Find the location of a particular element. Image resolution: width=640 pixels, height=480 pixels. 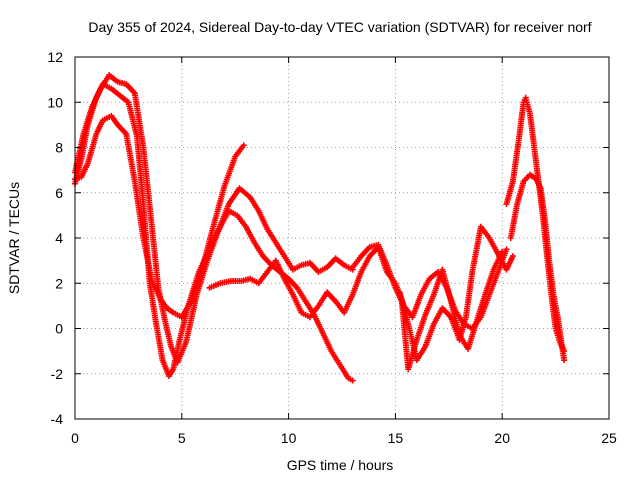

series-trace-f is located at coordinates (456, 293).